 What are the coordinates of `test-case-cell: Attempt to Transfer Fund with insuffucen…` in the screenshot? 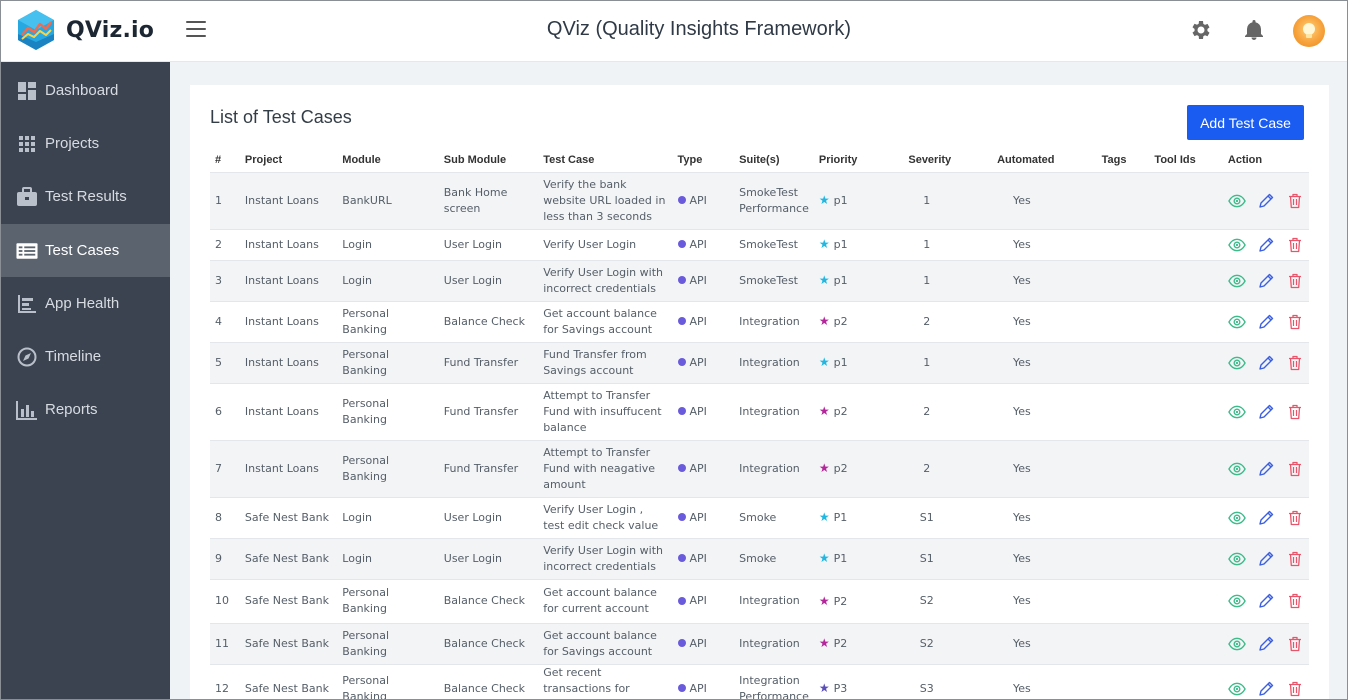 It's located at (605, 411).